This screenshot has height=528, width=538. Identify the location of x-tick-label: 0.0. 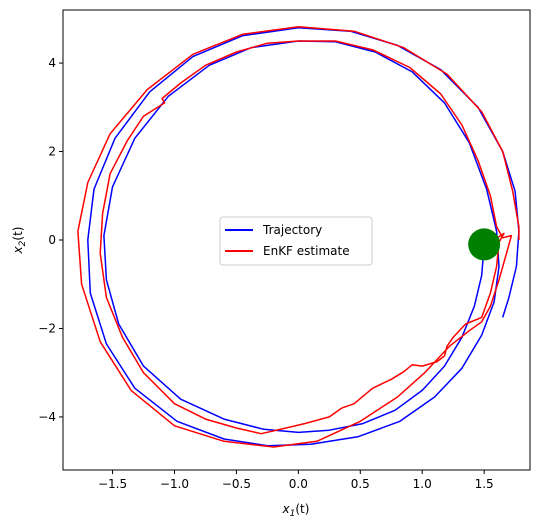
(298, 484).